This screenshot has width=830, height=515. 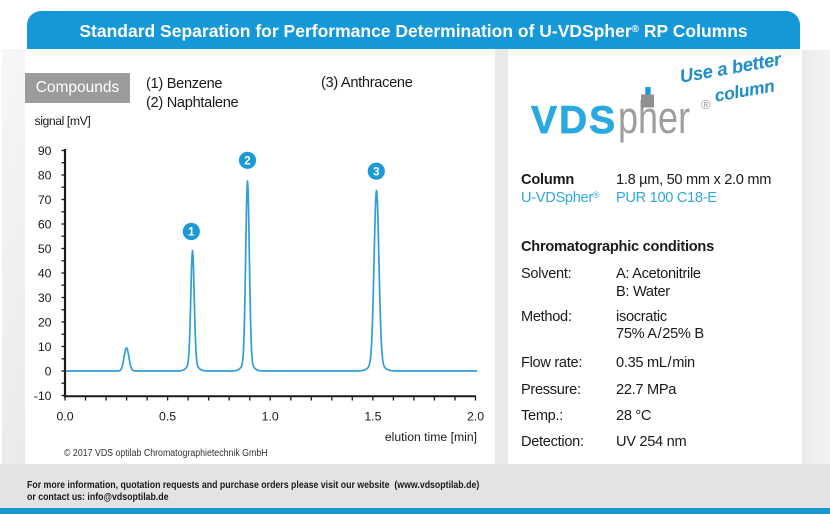 What do you see at coordinates (45, 151) in the screenshot?
I see `svg-text: 90` at bounding box center [45, 151].